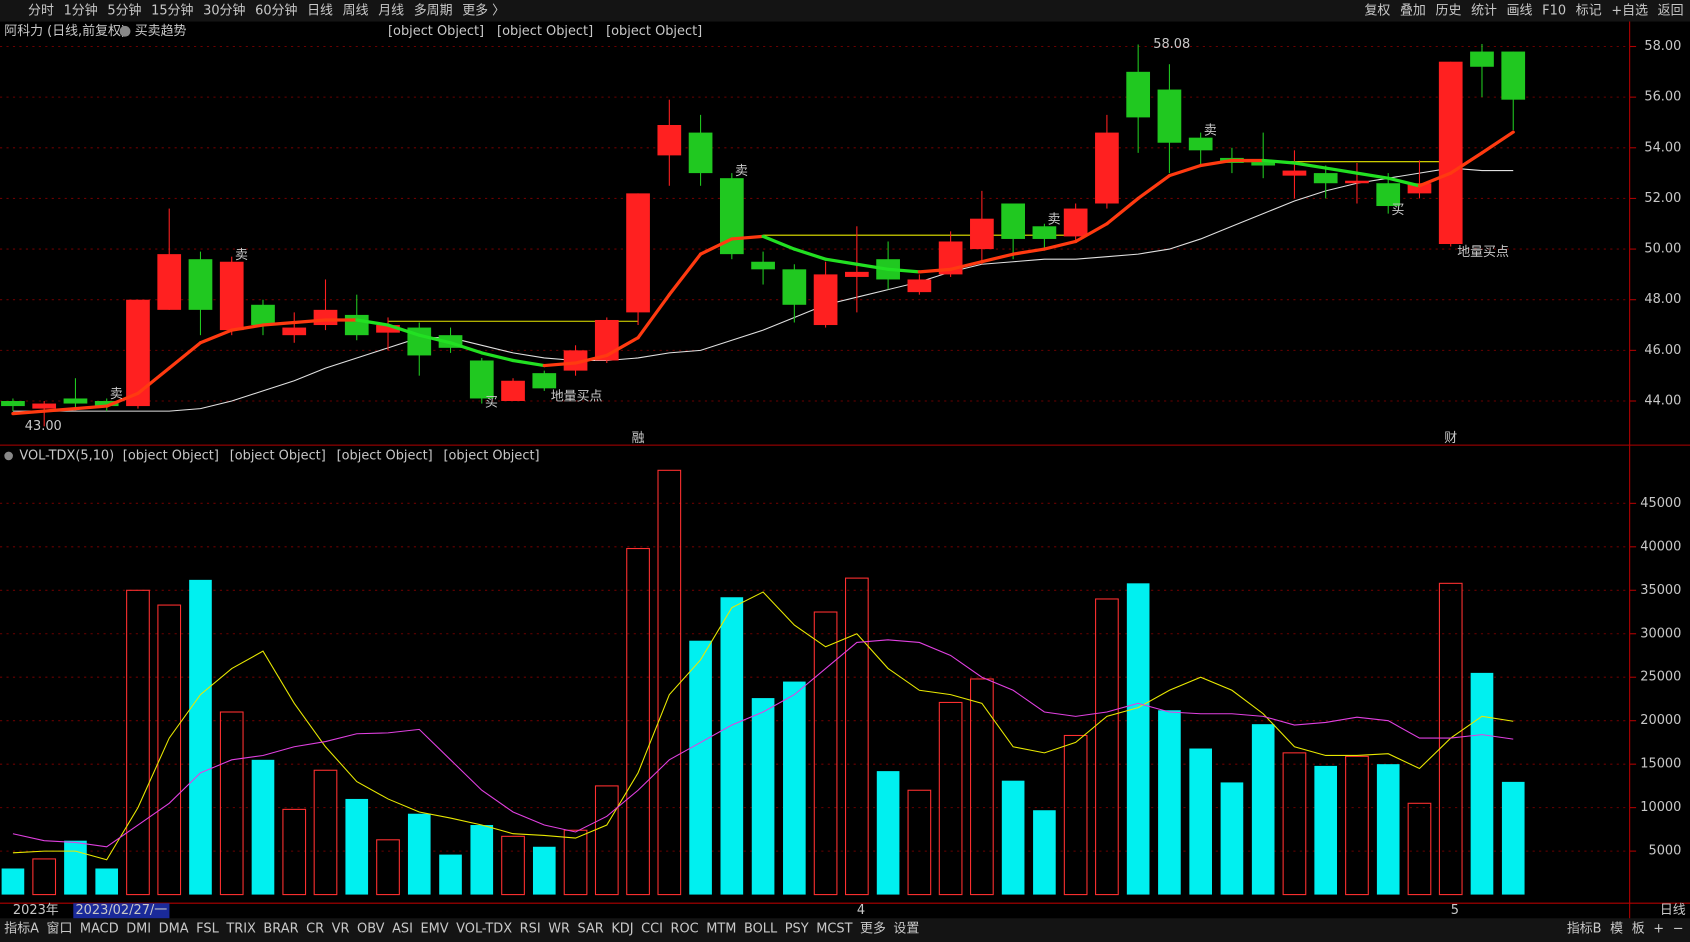 This screenshot has width=1690, height=942. I want to click on period-button: 更多 〉, so click(483, 10).